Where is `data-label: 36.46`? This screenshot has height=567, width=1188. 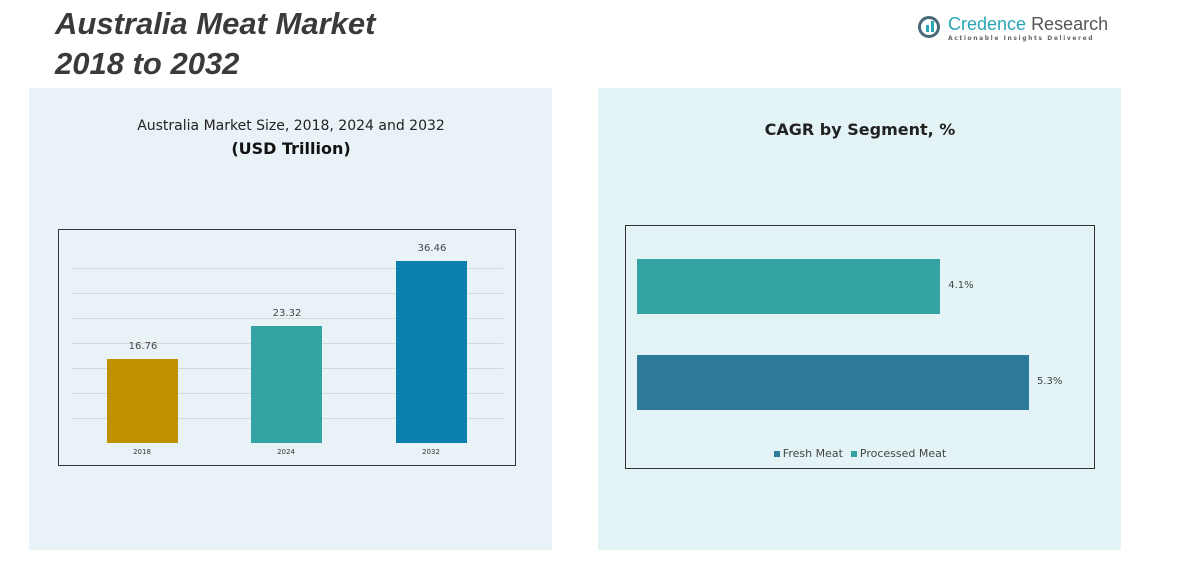
data-label: 36.46 is located at coordinates (432, 248).